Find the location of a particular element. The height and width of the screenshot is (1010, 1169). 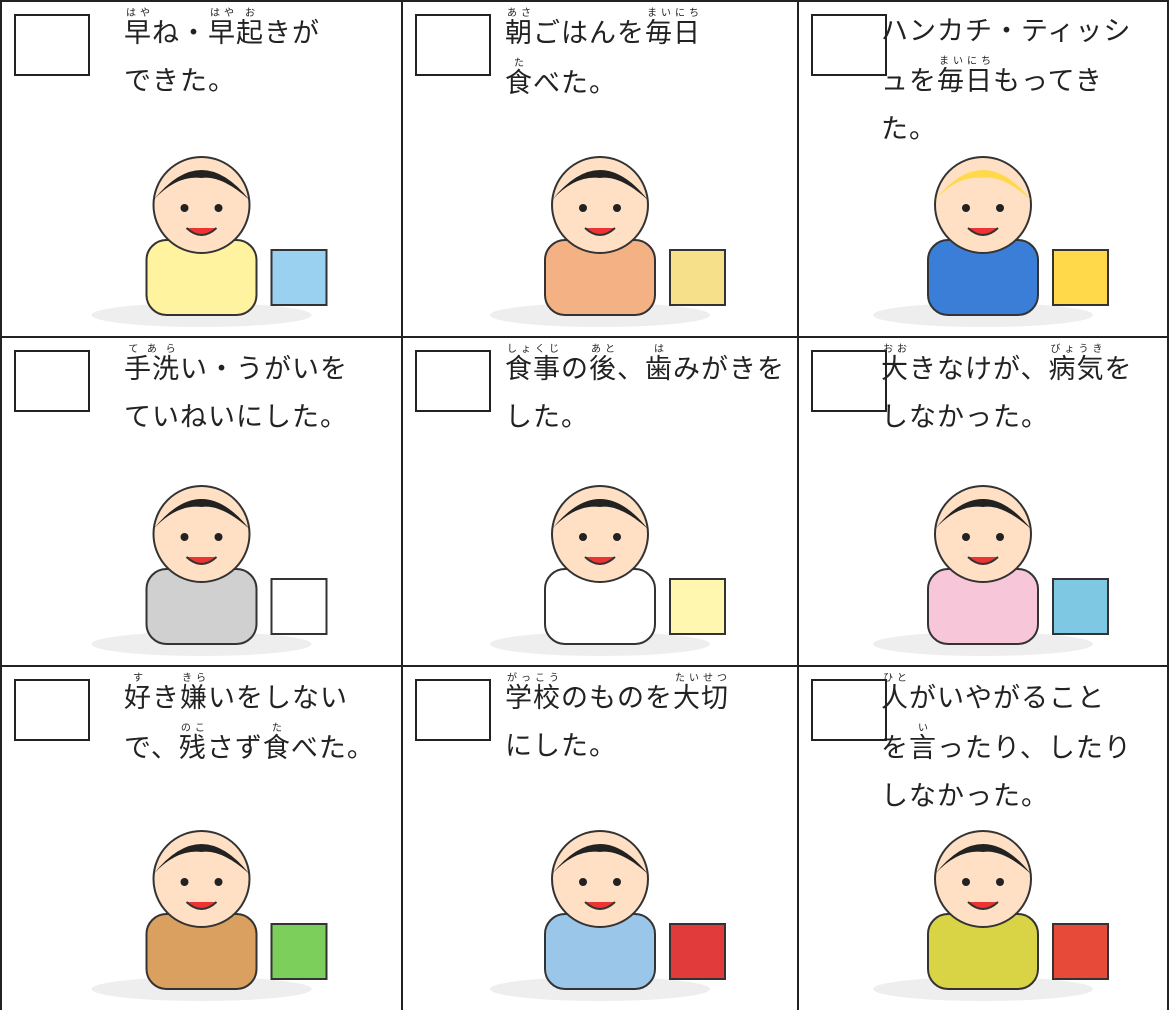

ruby-text: 後あと is located at coordinates (603, 364).